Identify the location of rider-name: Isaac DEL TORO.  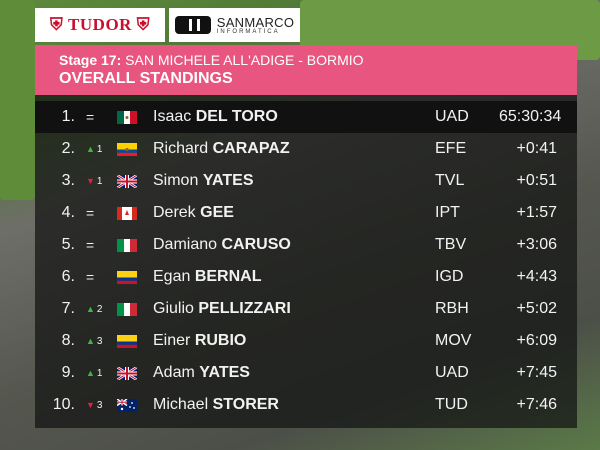
(294, 117).